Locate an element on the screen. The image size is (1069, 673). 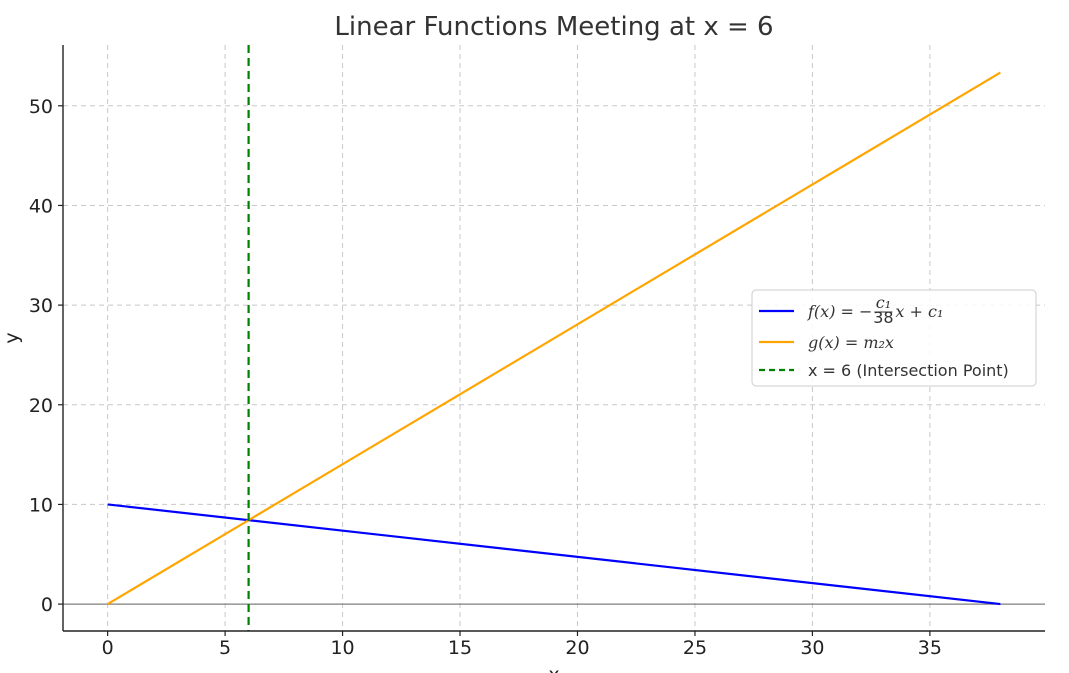
x-tick-label: 30 is located at coordinates (812, 648).